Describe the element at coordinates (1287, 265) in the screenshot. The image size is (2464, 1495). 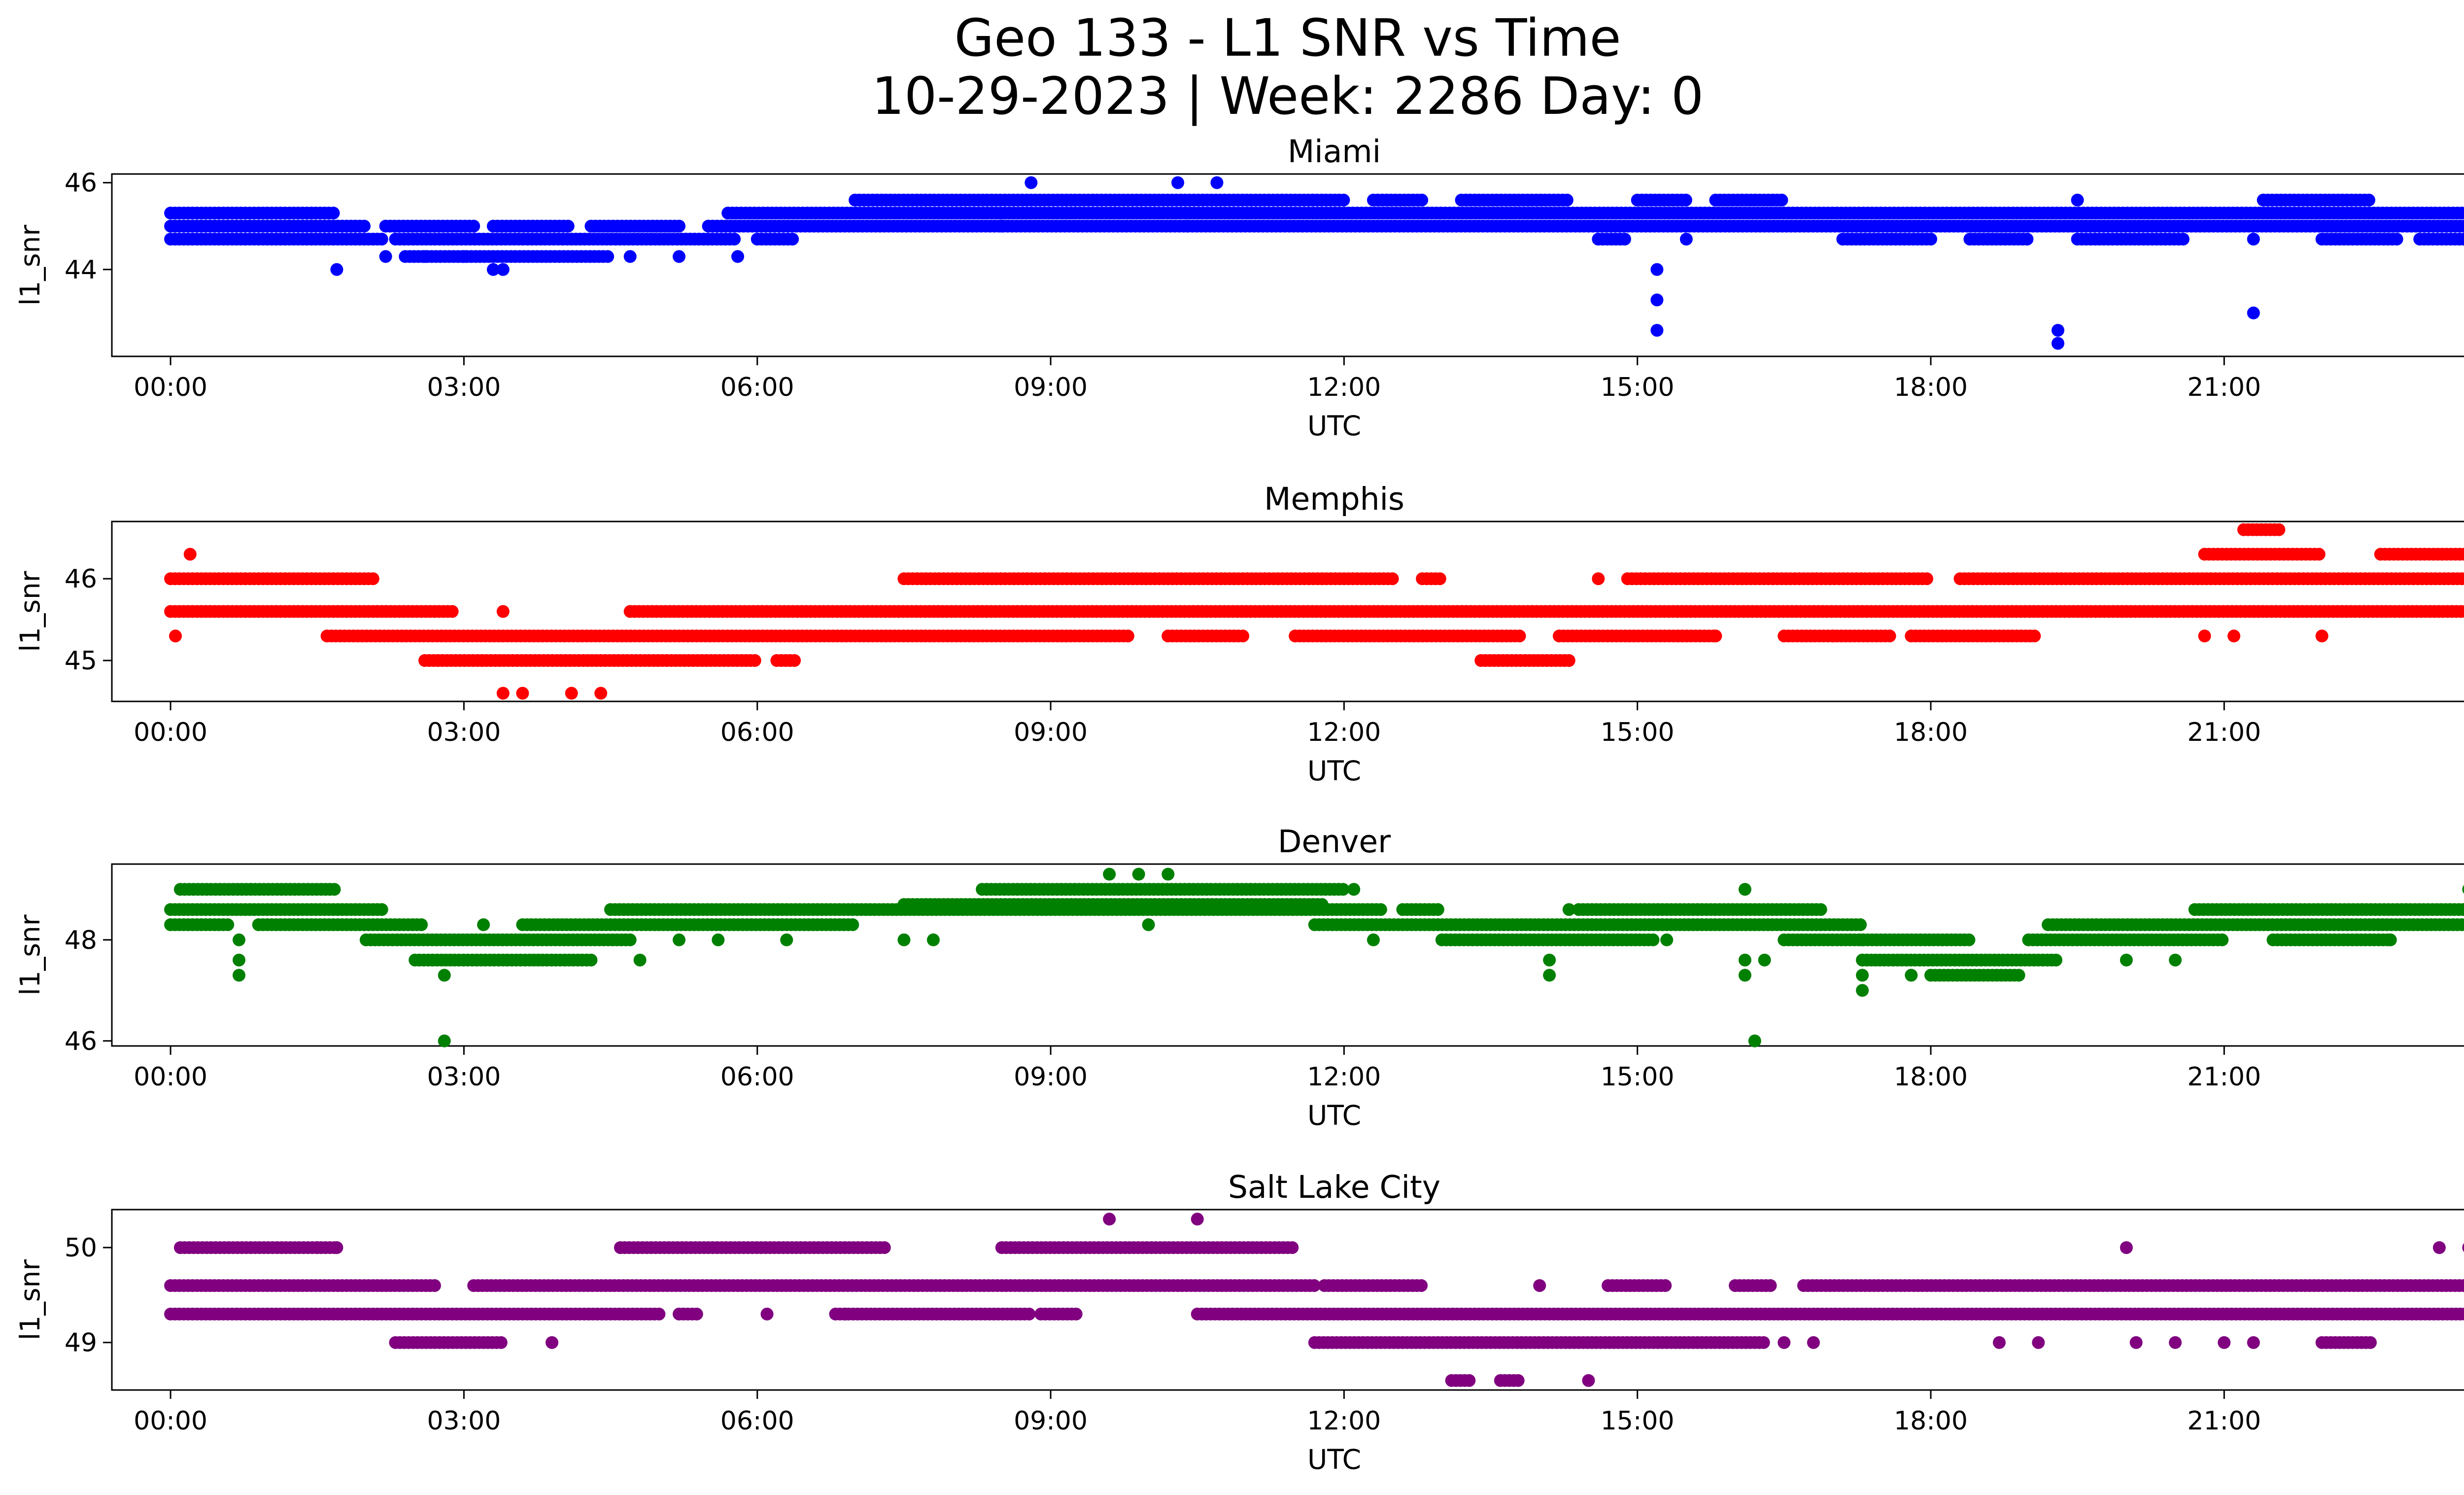
I see `plot-frame` at that location.